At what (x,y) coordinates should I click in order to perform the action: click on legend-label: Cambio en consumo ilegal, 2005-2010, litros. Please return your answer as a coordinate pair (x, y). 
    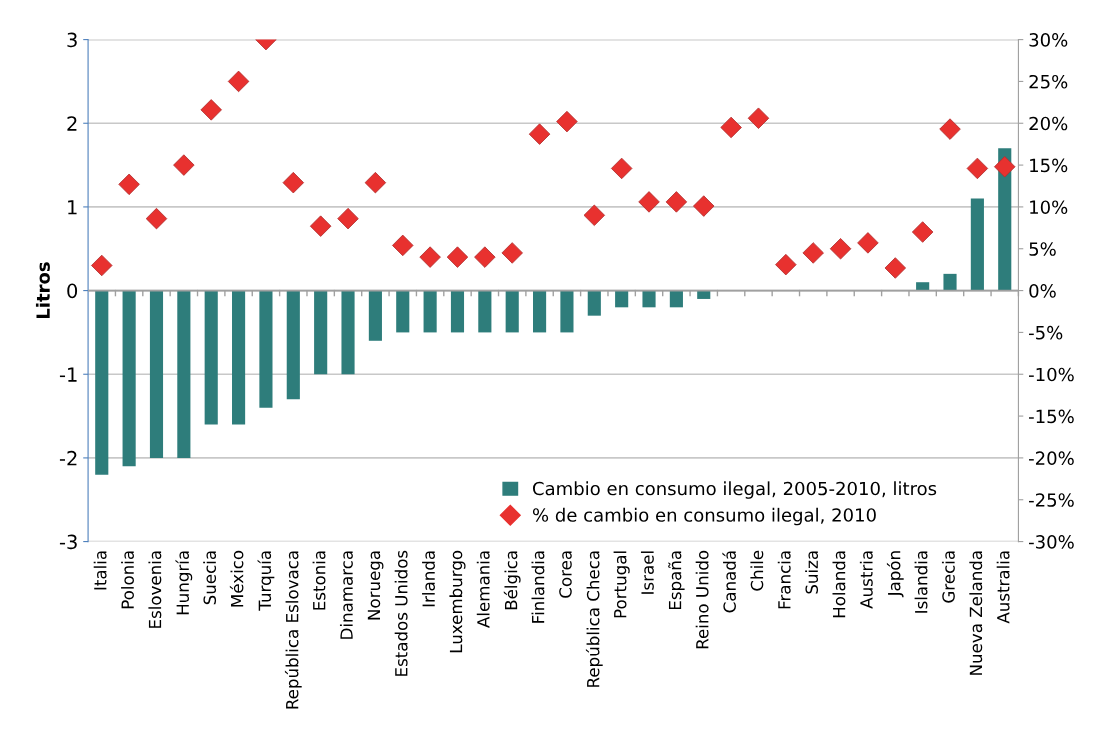
    Looking at the image, I should click on (734, 490).